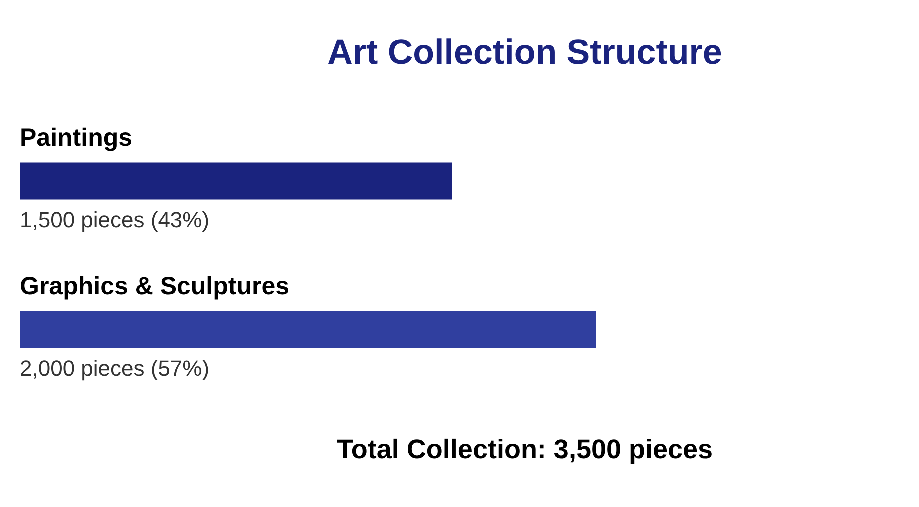  I want to click on text: Total Collection: 3,500 pieces, so click(525, 449).